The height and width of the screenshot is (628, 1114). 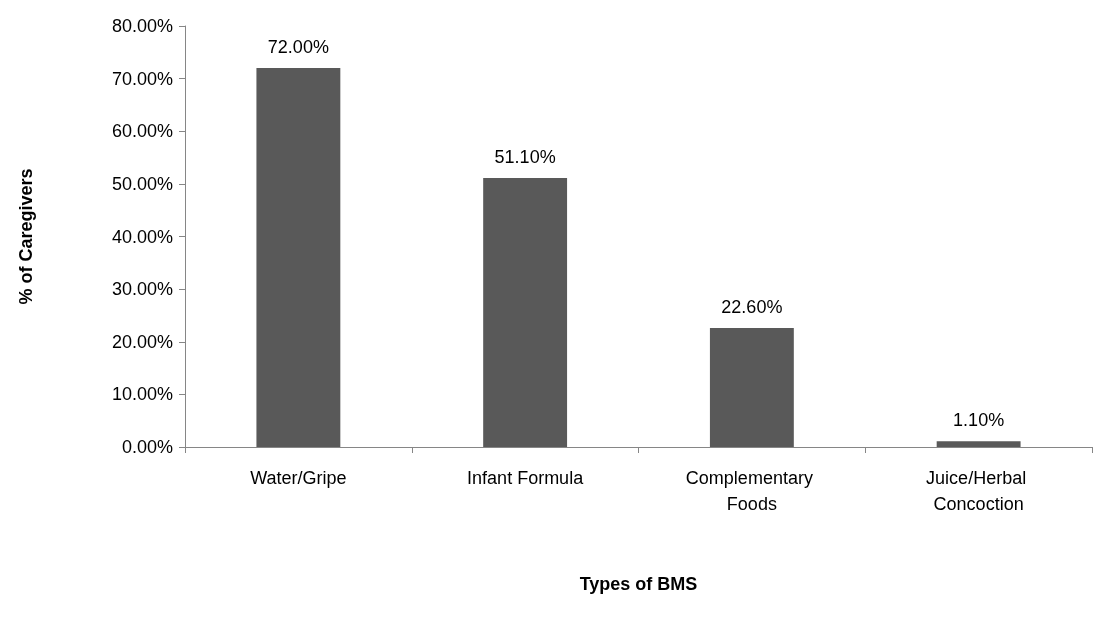 What do you see at coordinates (142, 341) in the screenshot?
I see `y-tick-label: 20.00%` at bounding box center [142, 341].